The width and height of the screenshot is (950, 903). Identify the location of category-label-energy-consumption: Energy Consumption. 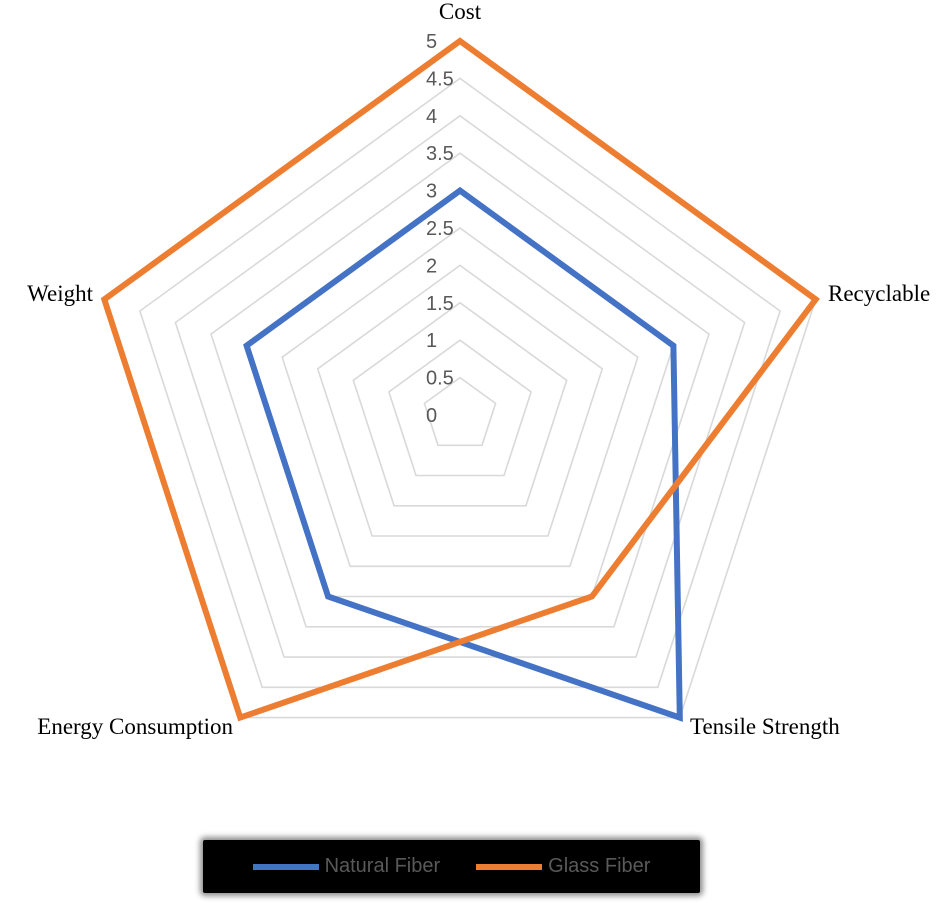
(135, 726).